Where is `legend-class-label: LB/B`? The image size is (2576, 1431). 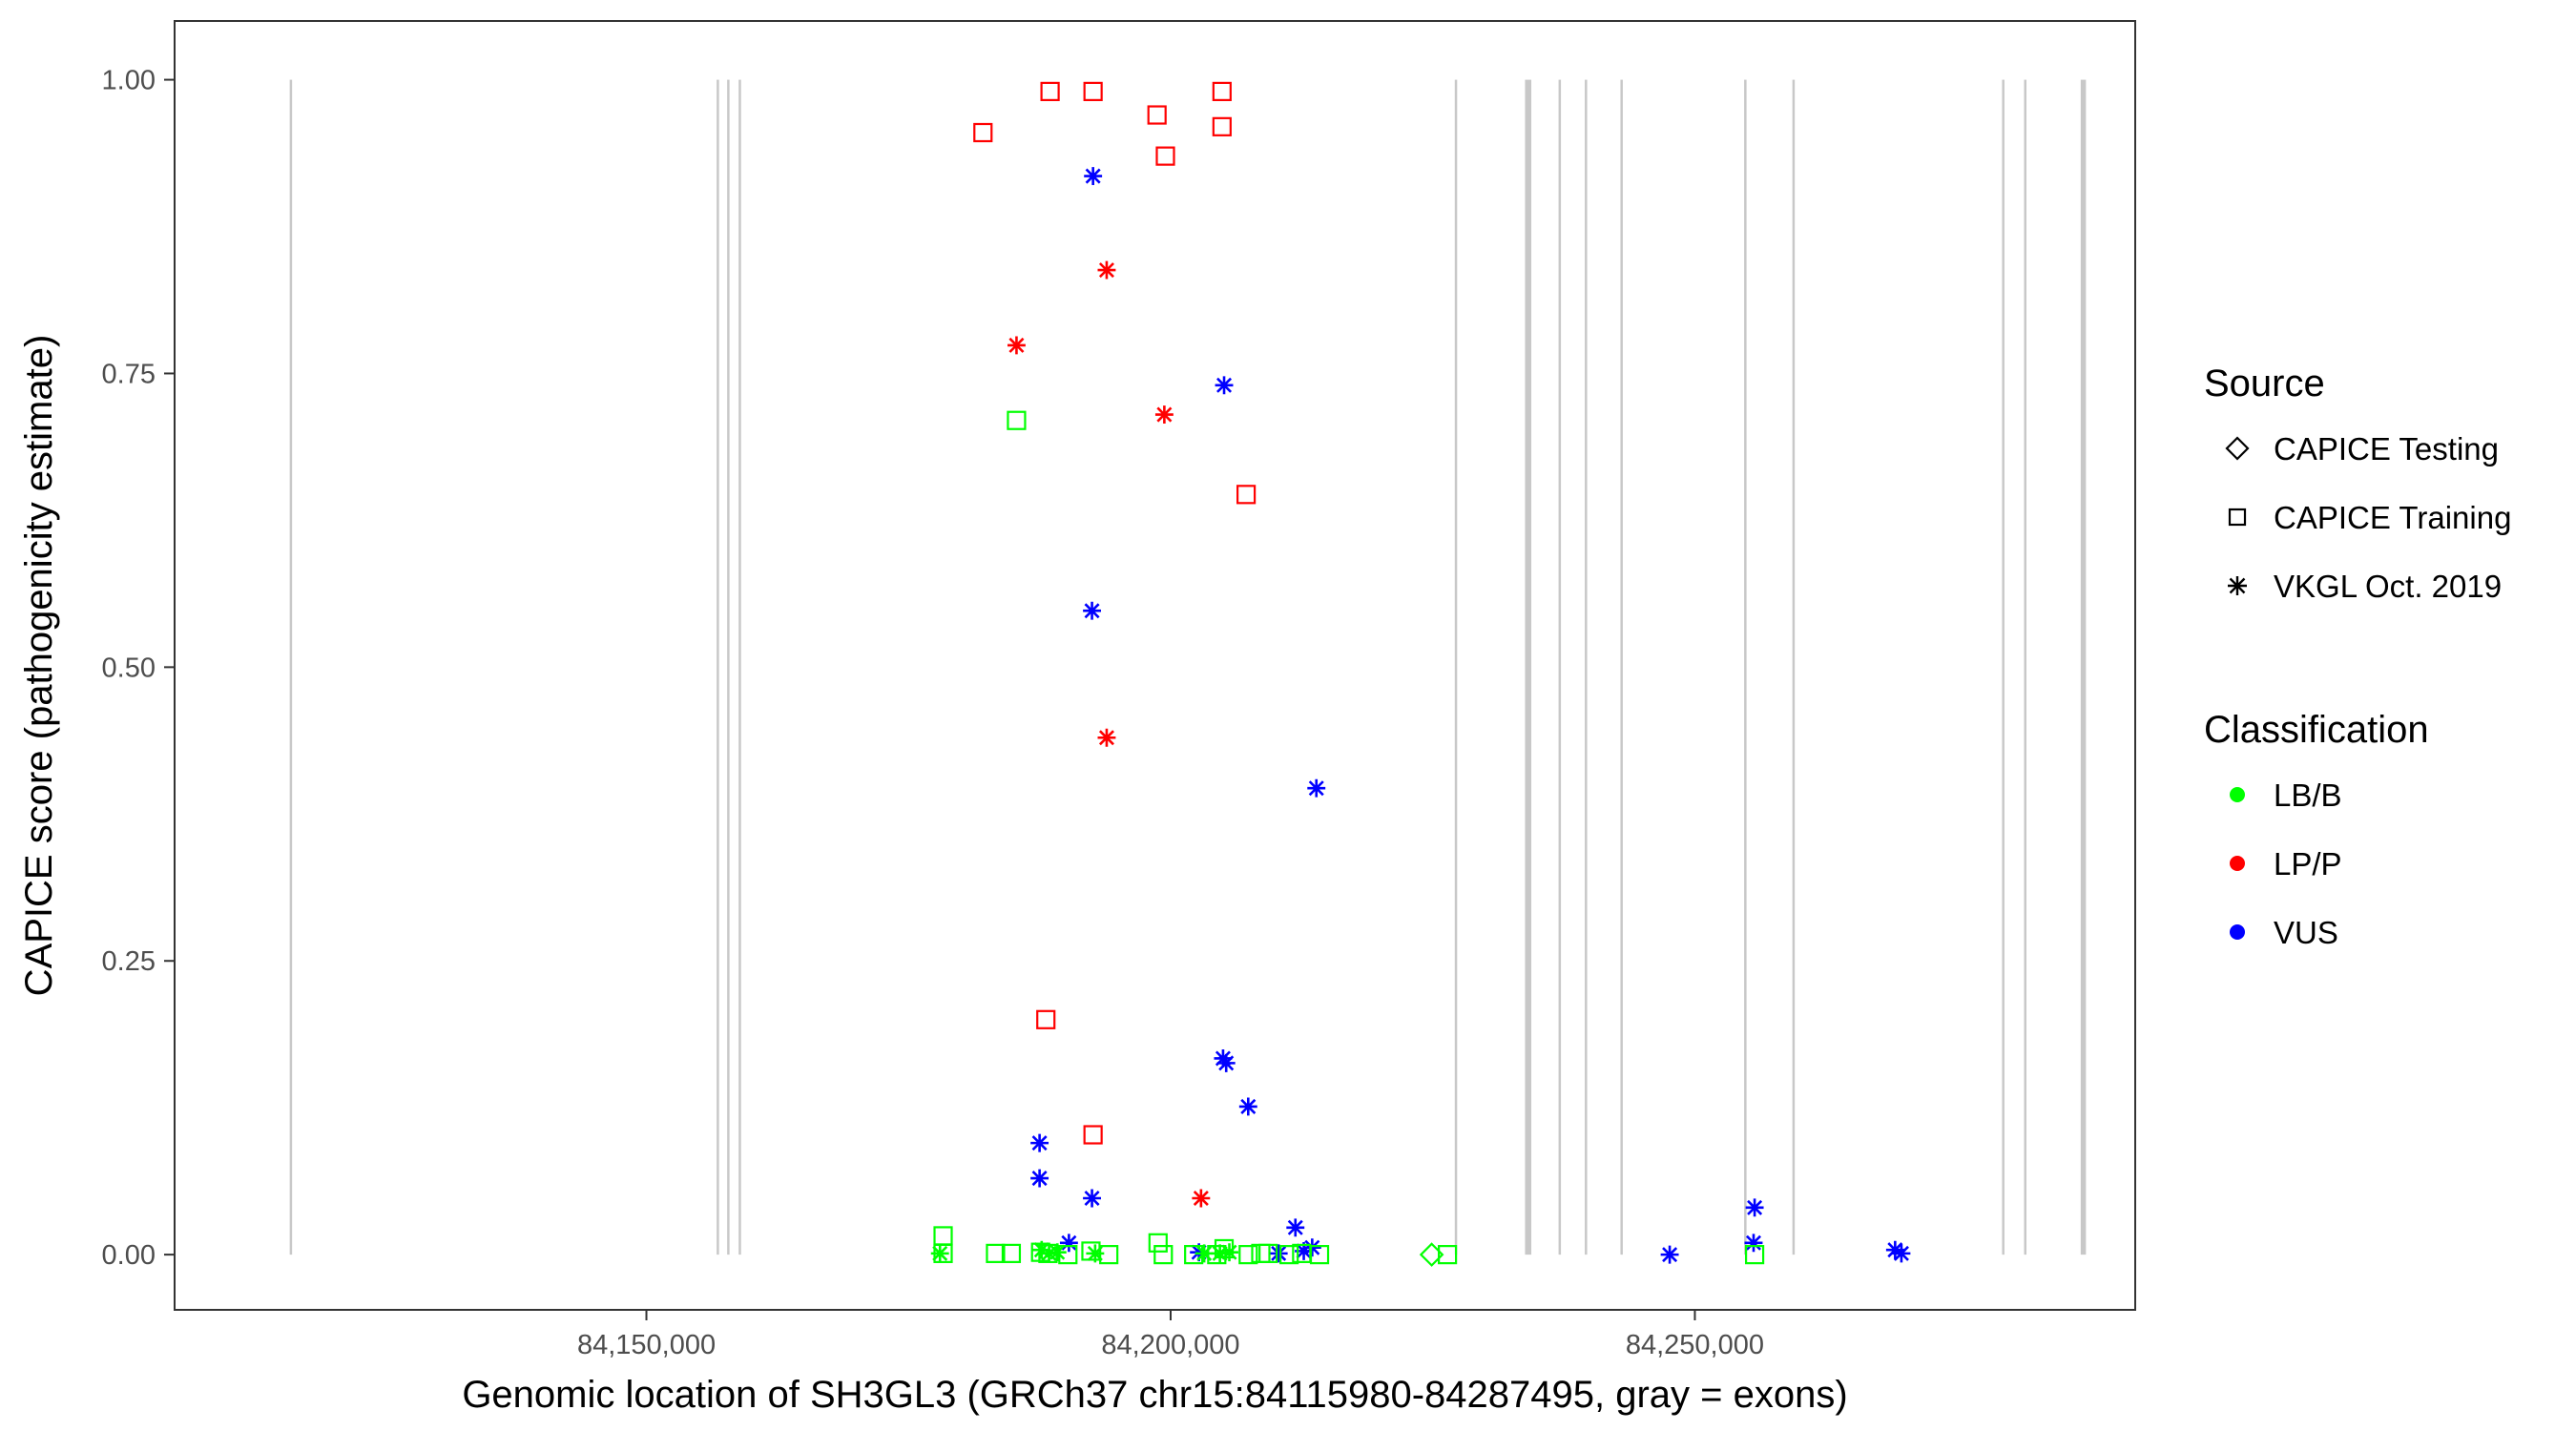 legend-class-label: LB/B is located at coordinates (2308, 795).